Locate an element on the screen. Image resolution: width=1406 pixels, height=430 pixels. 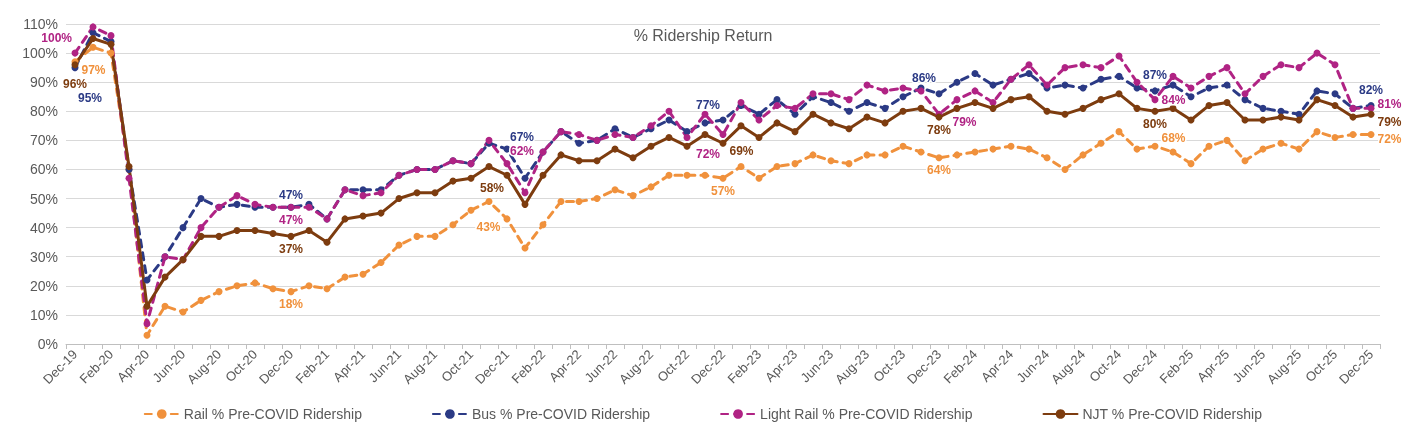
data-label: 95% is located at coordinates (90, 98).